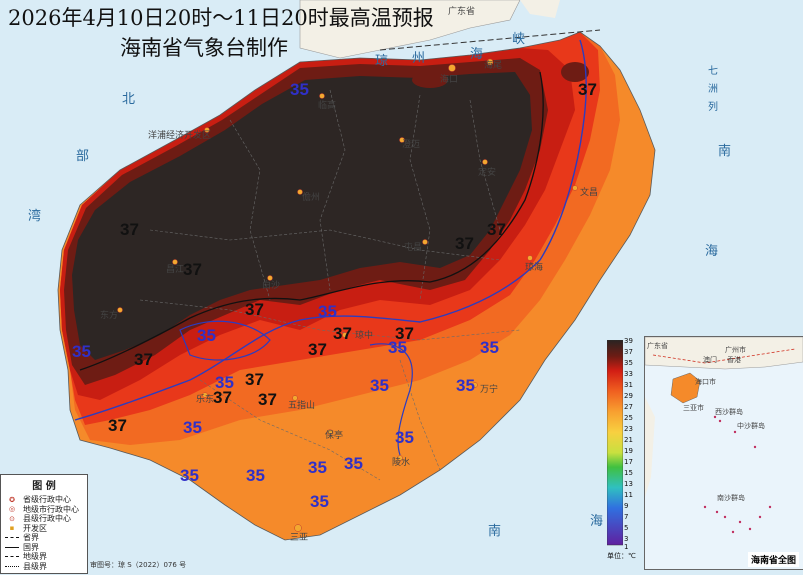  What do you see at coordinates (628, 473) in the screenshot?
I see `scale-tick: 15` at bounding box center [628, 473].